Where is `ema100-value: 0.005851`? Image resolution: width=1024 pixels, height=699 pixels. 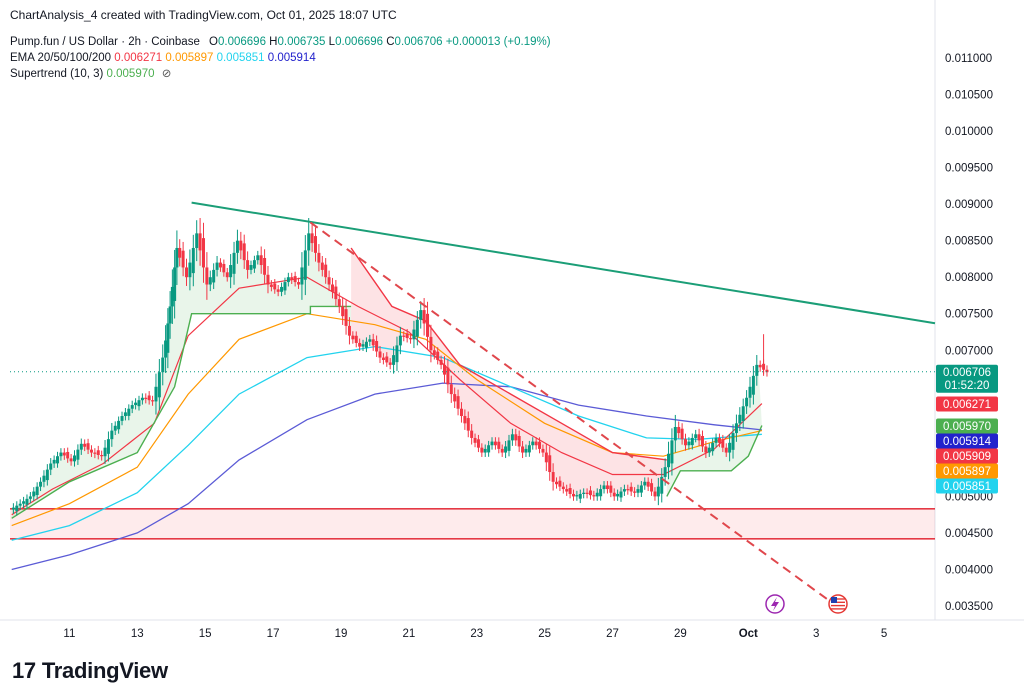 ema100-value: 0.005851 is located at coordinates (240, 58).